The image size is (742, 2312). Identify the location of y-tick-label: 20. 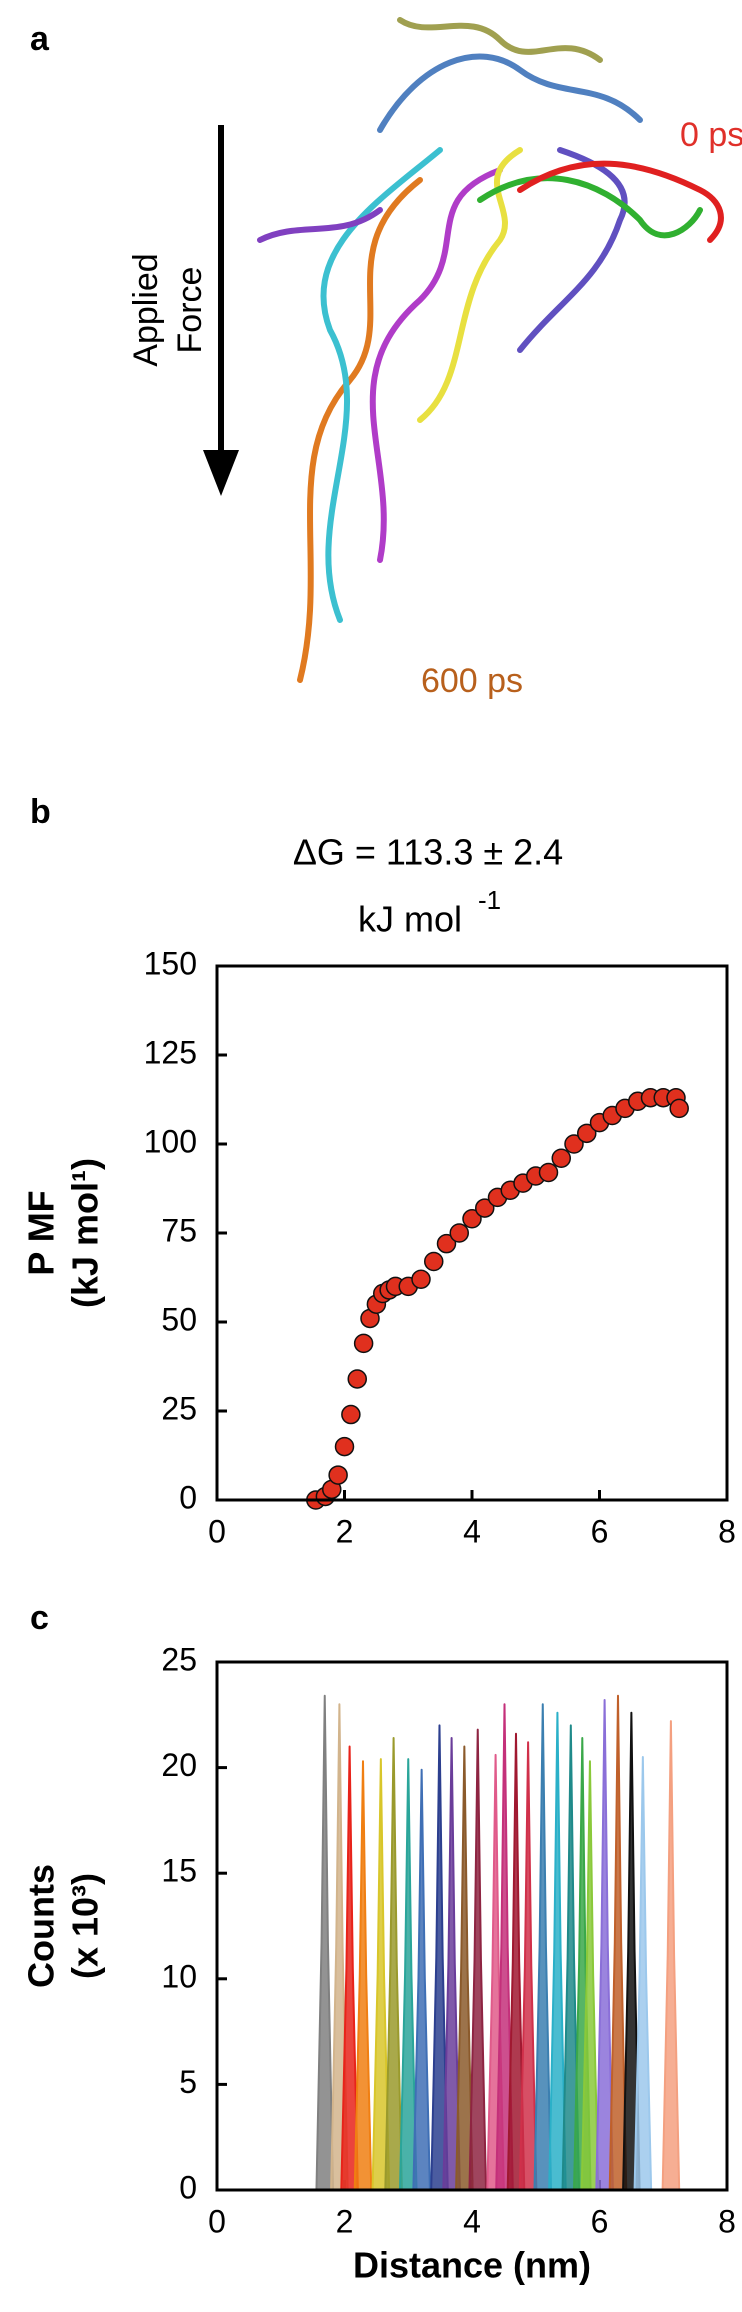
(179, 1765).